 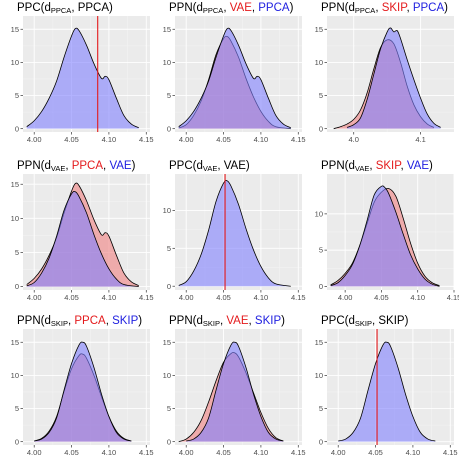 What do you see at coordinates (354, 139) in the screenshot?
I see `x-tick-label: 4.0` at bounding box center [354, 139].